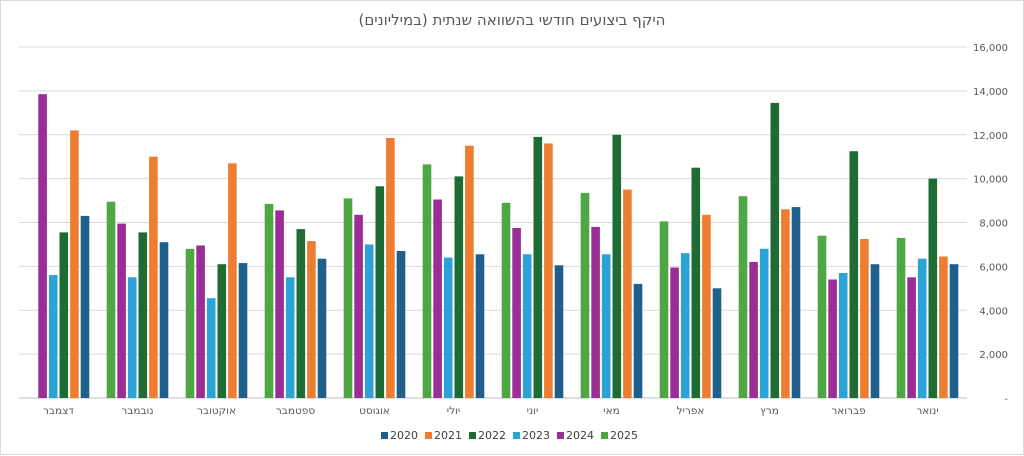 The height and width of the screenshot is (456, 1024). Describe the element at coordinates (993, 355) in the screenshot. I see `y-tick-label: 2,000` at that location.